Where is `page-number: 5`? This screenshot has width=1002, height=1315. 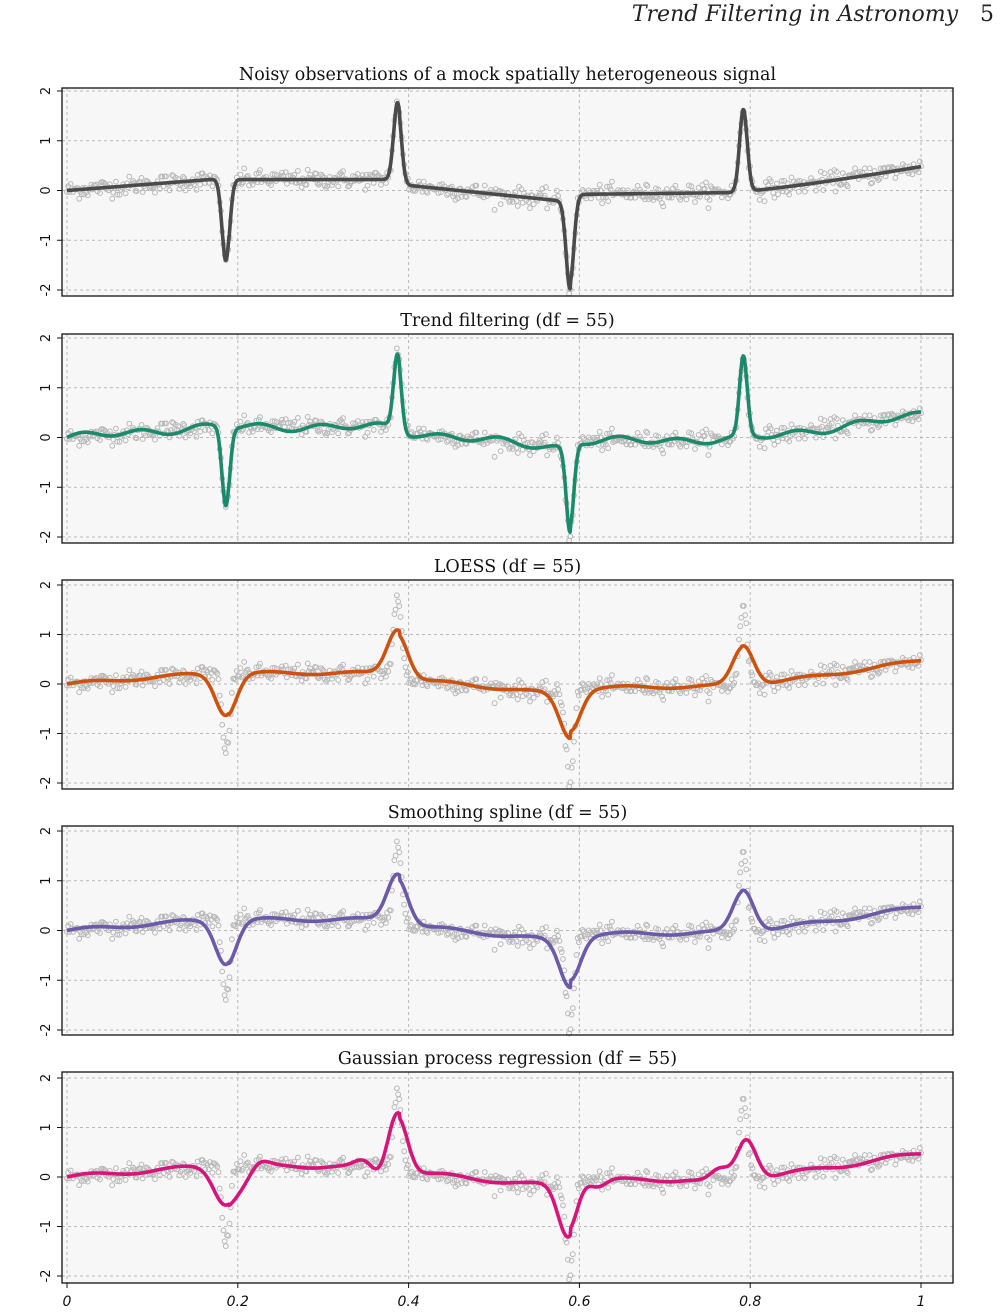 page-number: 5 is located at coordinates (987, 14).